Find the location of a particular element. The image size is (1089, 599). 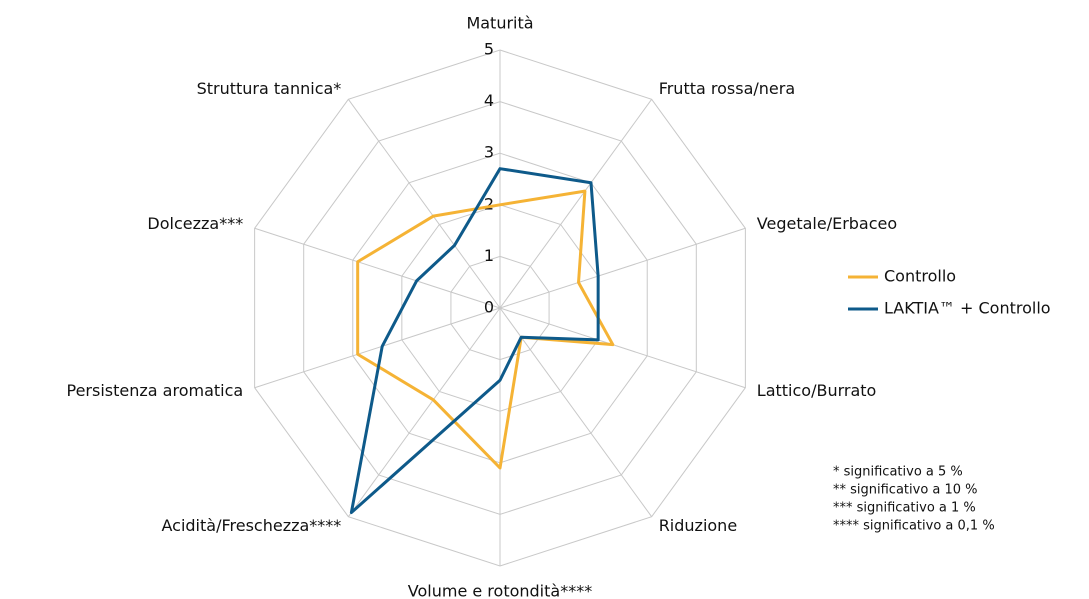

footnote: ** significativo a 10 % is located at coordinates (905, 490).